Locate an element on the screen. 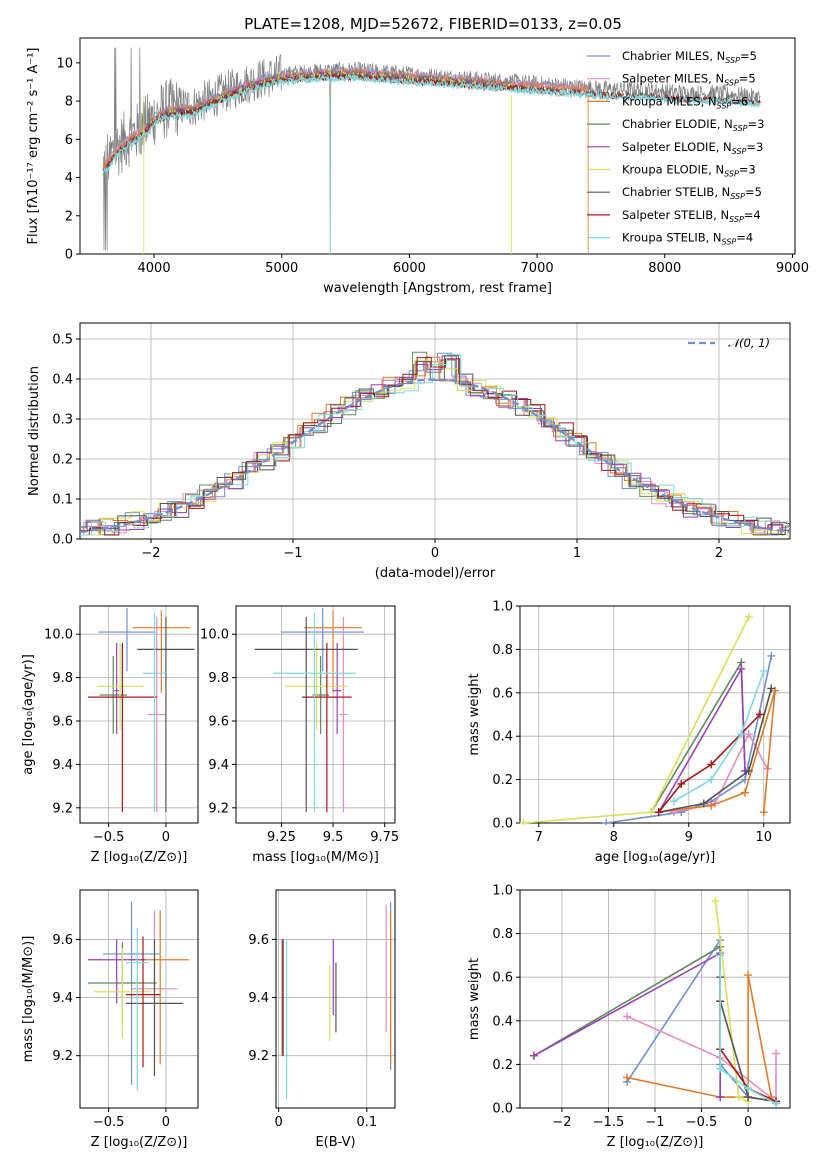  model-line-kroupa-stelib is located at coordinates (431, 123).